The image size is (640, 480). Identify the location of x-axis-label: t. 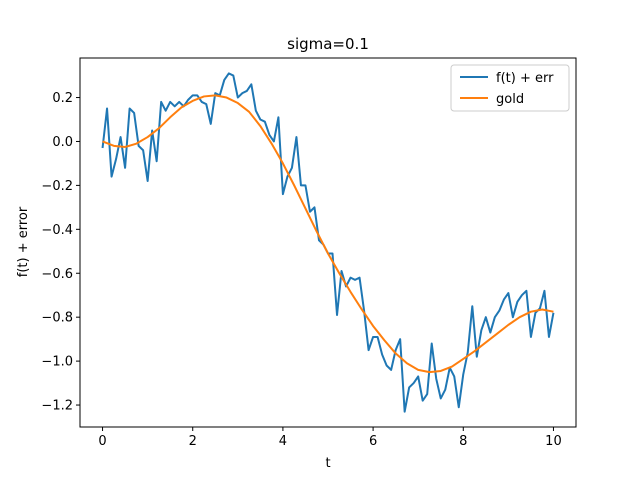
(327, 463).